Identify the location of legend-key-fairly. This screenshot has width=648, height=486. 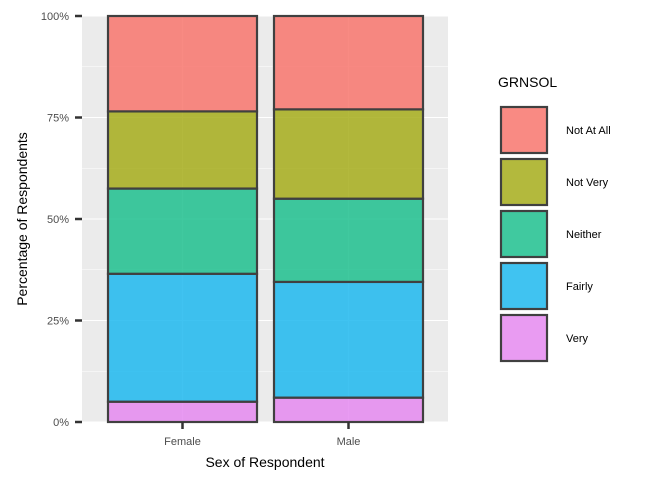
(524, 286).